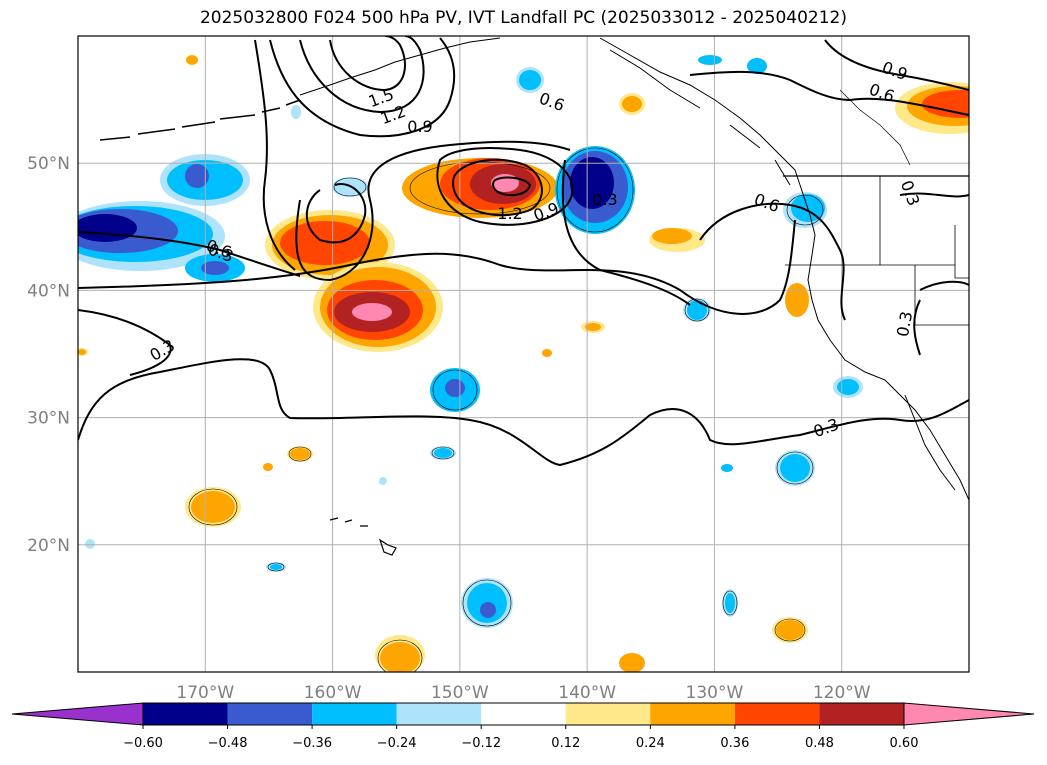  Describe the element at coordinates (523, 693) in the screenshot. I see `longitude-tick-labels: 170°W 160°W 150°W 140°W 130°W 120°W` at that location.